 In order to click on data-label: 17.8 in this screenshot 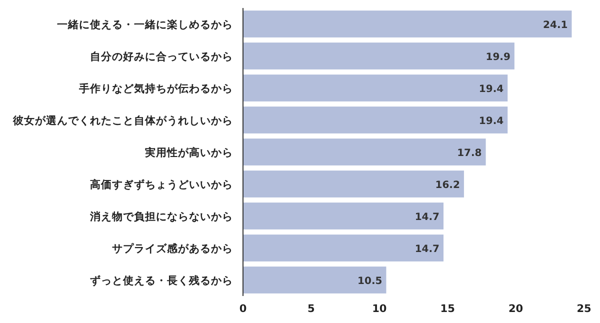, I will do `click(469, 153)`.